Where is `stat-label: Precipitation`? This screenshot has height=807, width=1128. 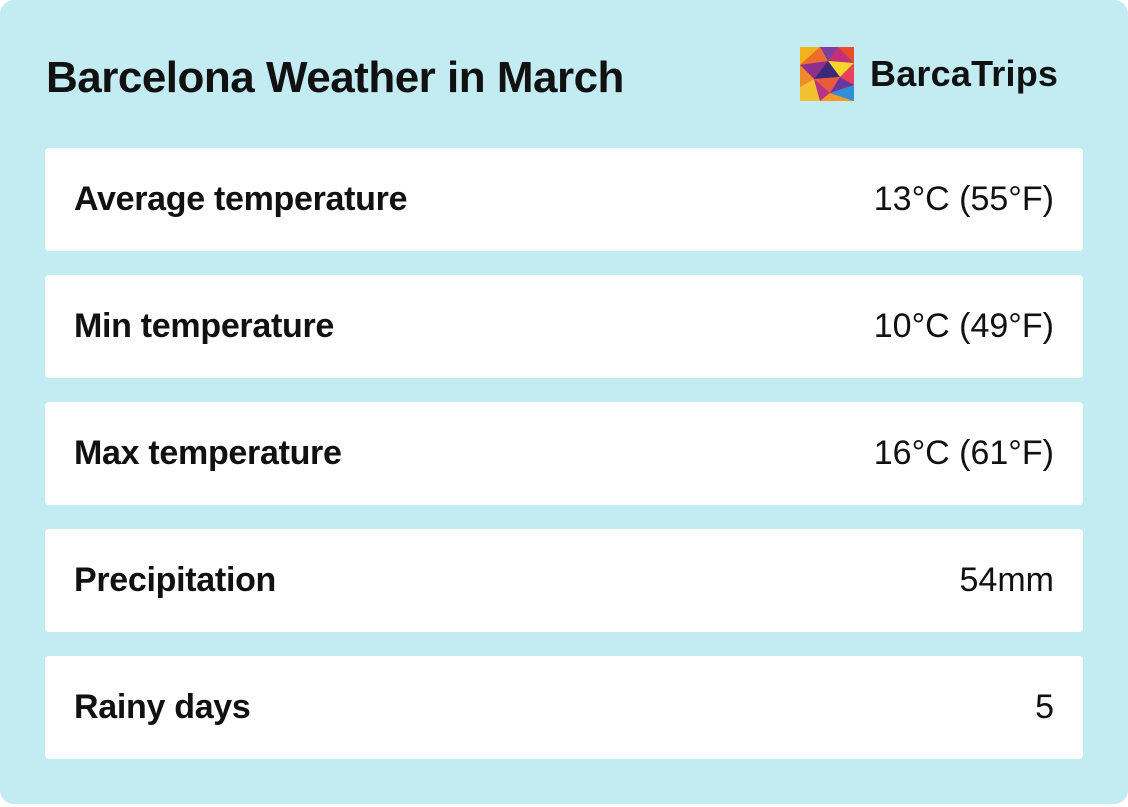
stat-label: Precipitation is located at coordinates (175, 580).